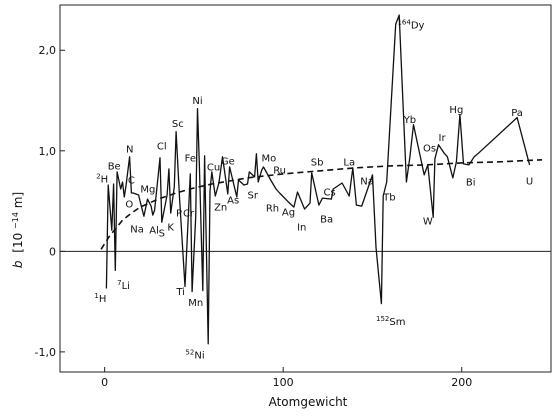 The width and height of the screenshot is (560, 416). What do you see at coordinates (190, 158) in the screenshot?
I see `element-label: Fe` at bounding box center [190, 158].